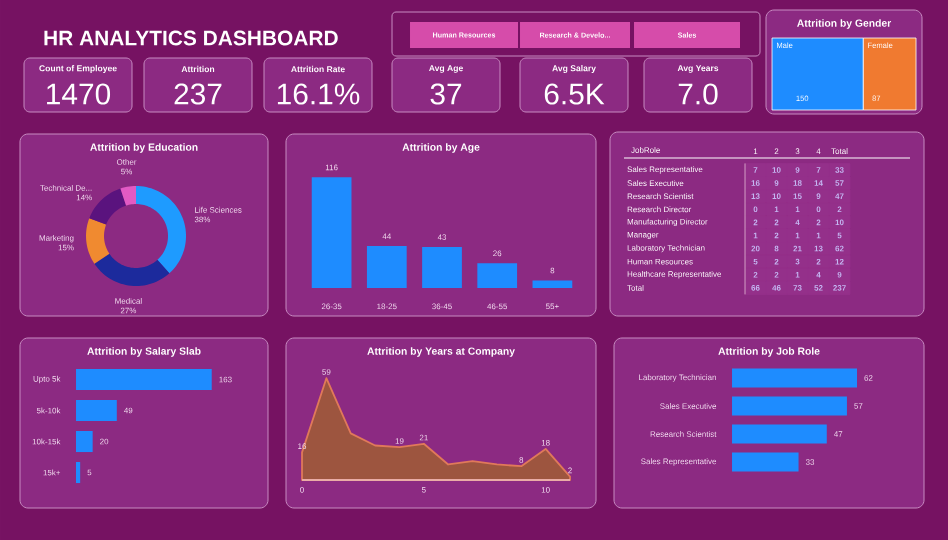 This screenshot has width=948, height=540. Describe the element at coordinates (698, 94) in the screenshot. I see `text: 7.0` at that location.